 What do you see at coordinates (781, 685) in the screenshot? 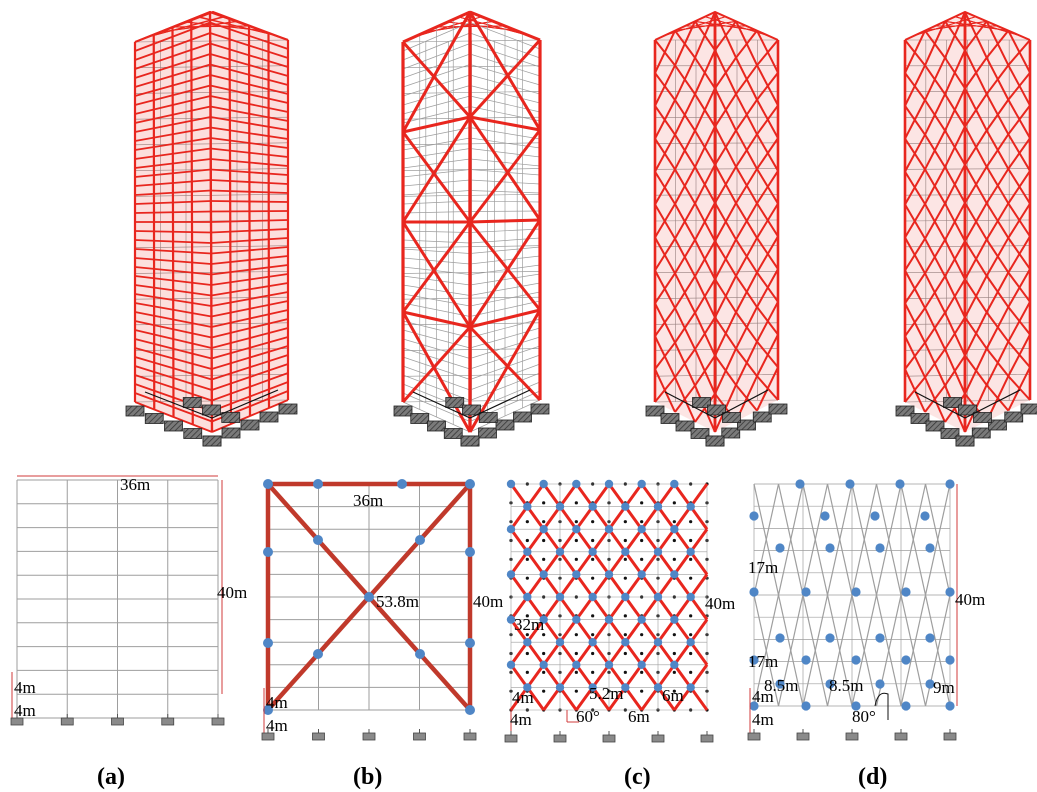
I see `spacing-label-d-1: 8.5m` at bounding box center [781, 685].